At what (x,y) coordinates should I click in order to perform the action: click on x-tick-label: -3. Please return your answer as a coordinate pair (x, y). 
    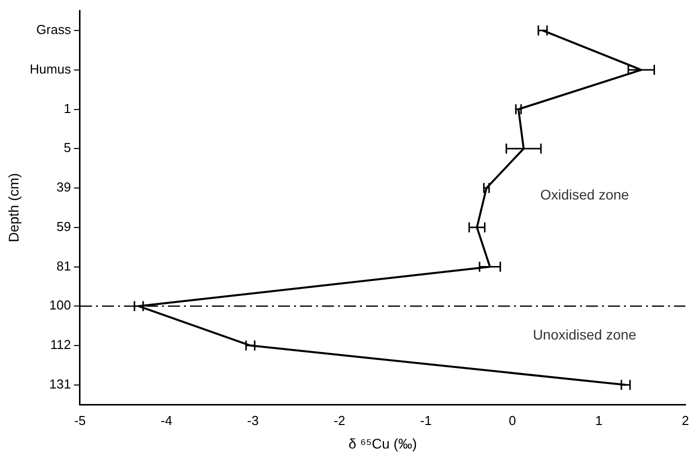
    Looking at the image, I should click on (253, 420).